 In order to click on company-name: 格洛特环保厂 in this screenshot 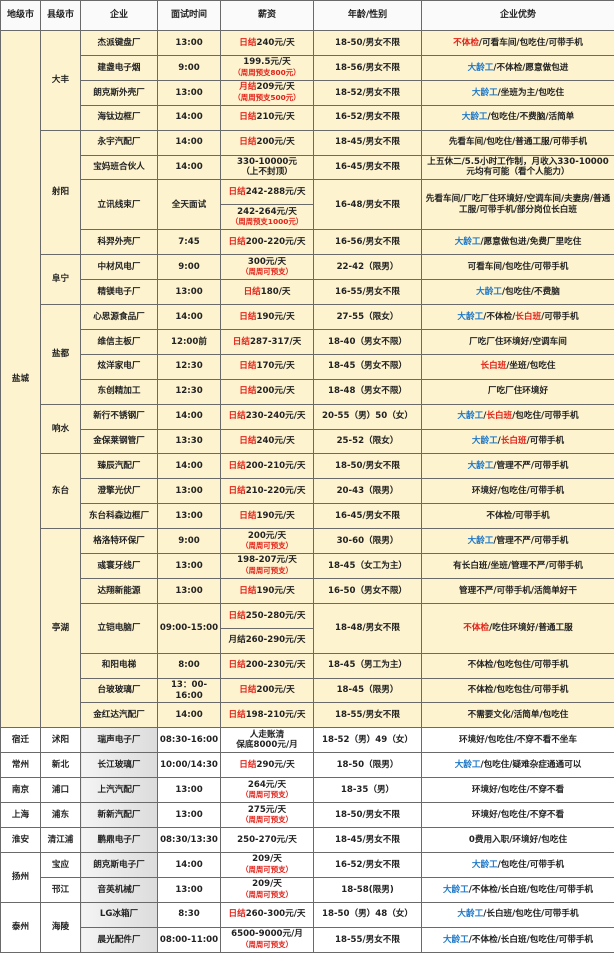, I will do `click(119, 541)`.